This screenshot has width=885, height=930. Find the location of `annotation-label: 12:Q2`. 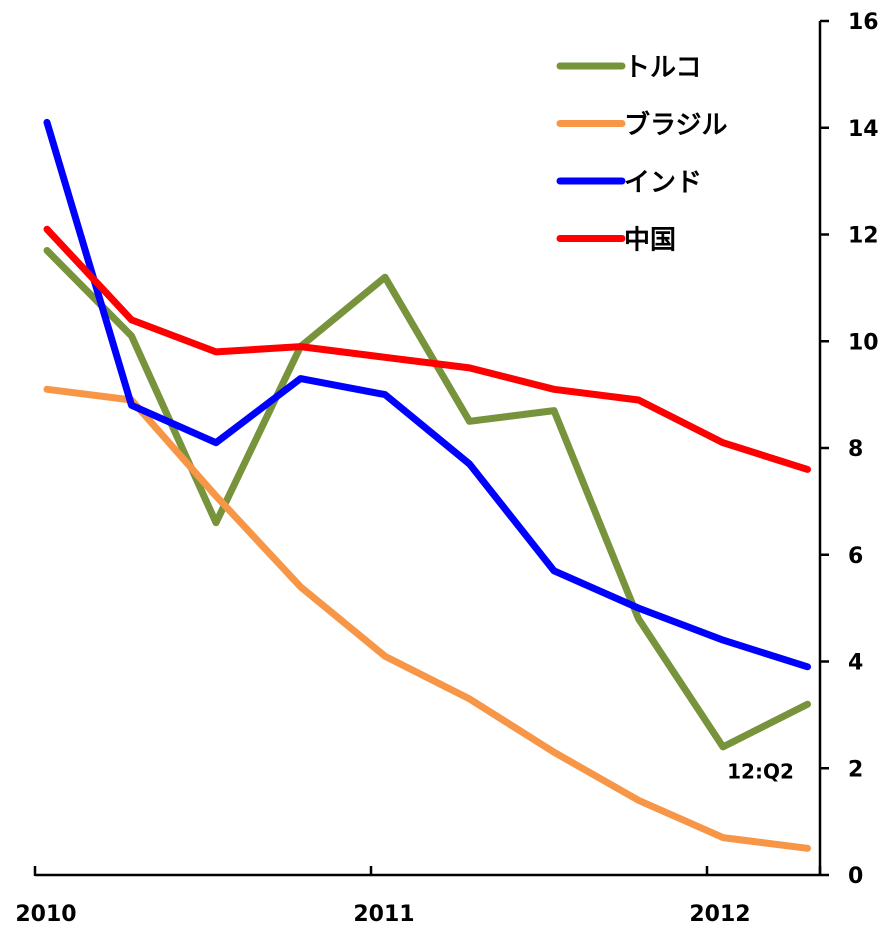

annotation-label: 12:Q2 is located at coordinates (760, 771).